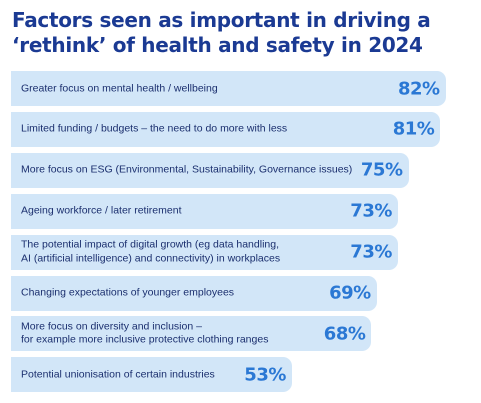 Image resolution: width=481 pixels, height=403 pixels. I want to click on chart-title-line-1: Factors seen as important in driving a, so click(221, 20).